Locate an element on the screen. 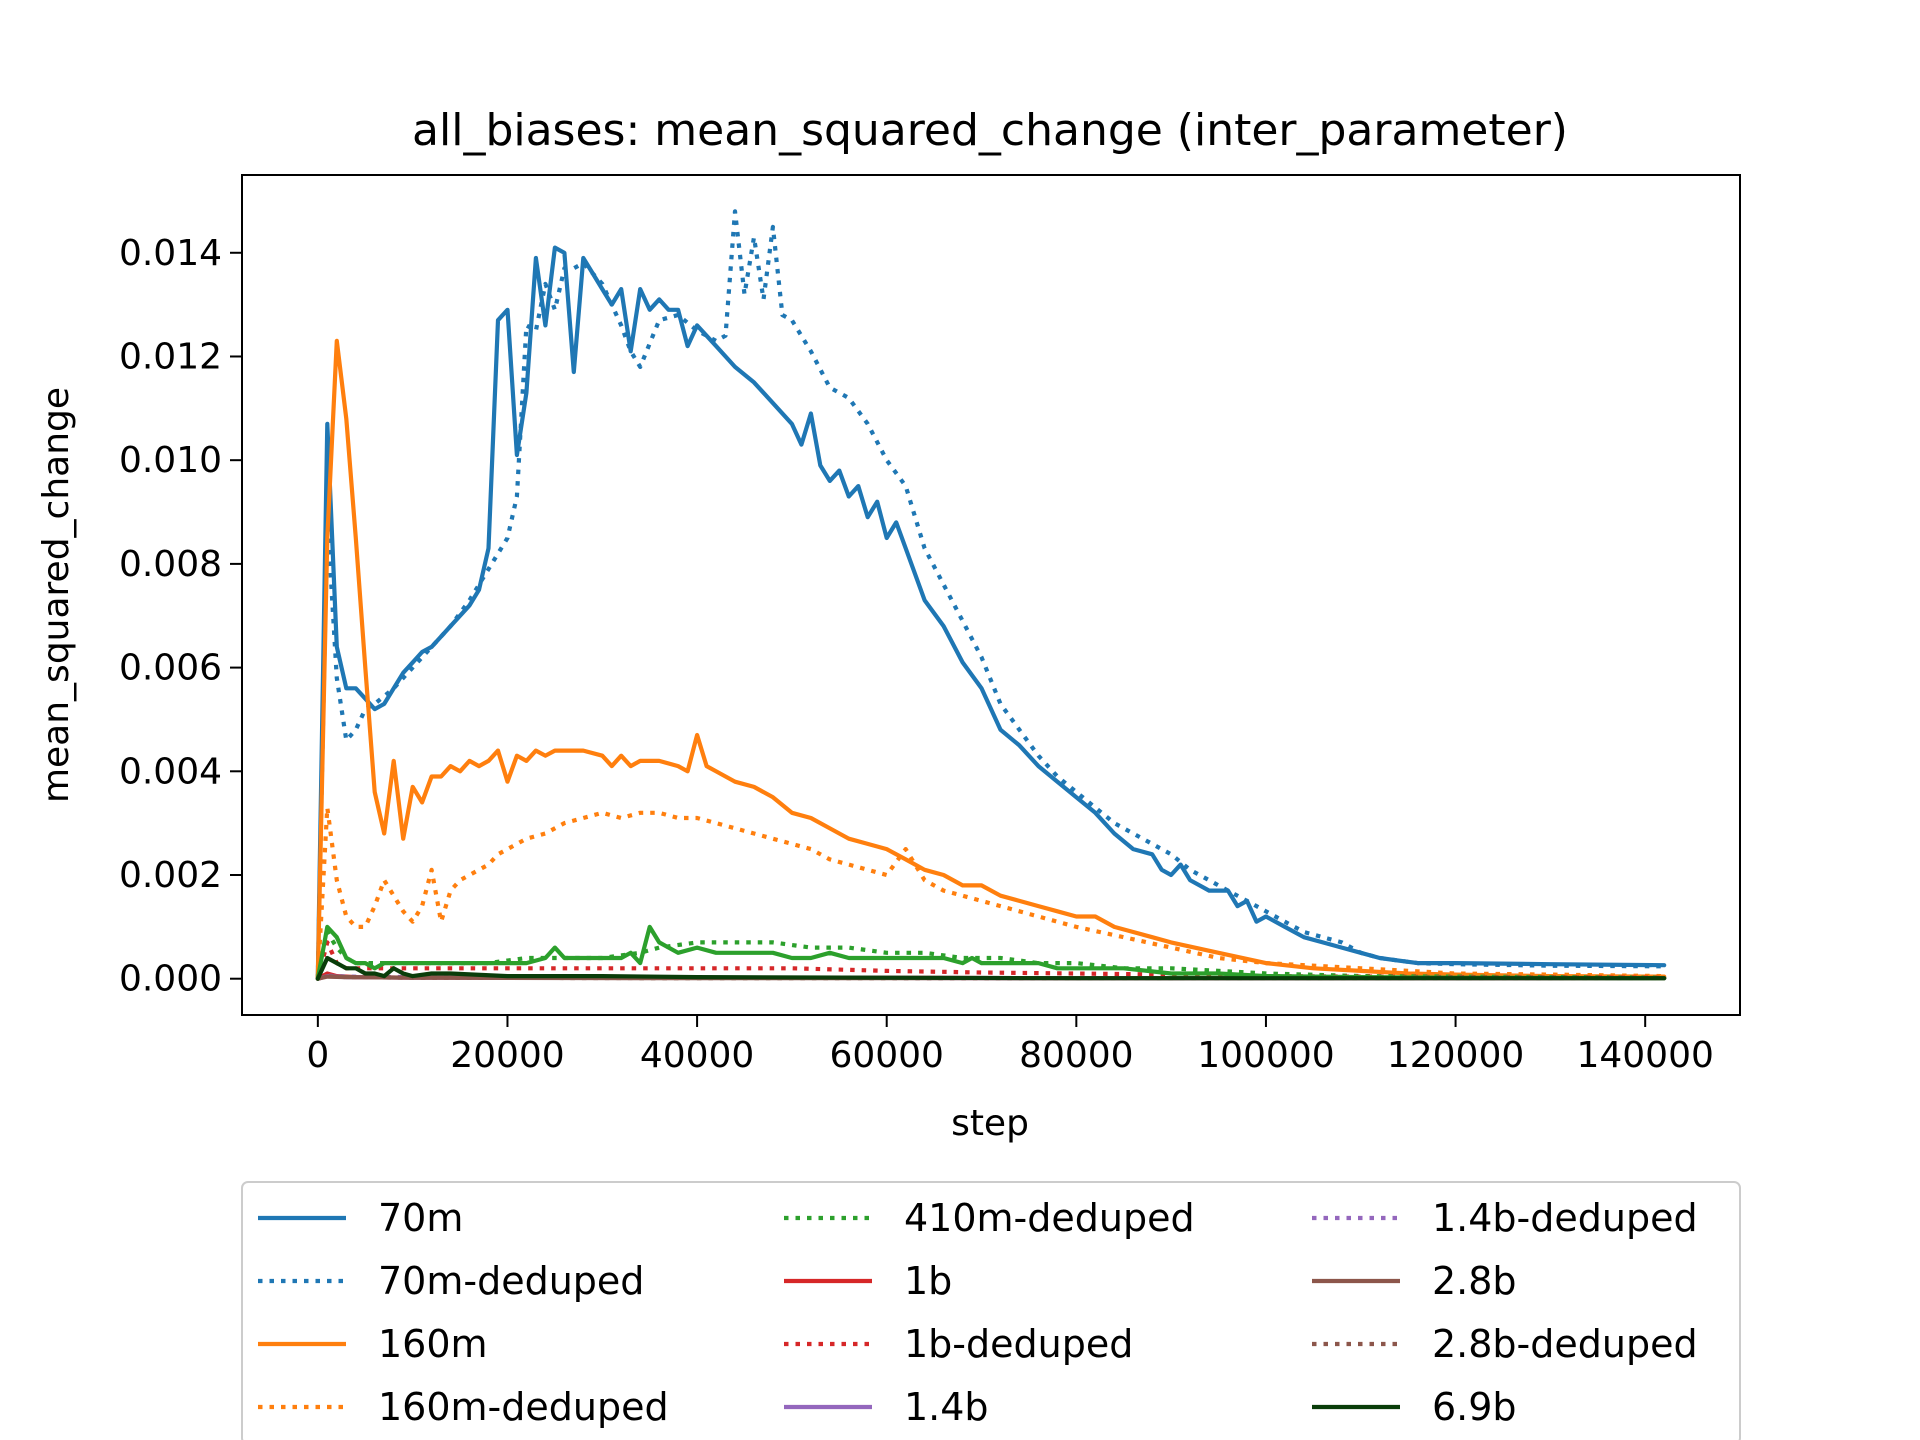 This screenshot has width=1920, height=1440. y-tick-label: 0.002 is located at coordinates (170, 875).